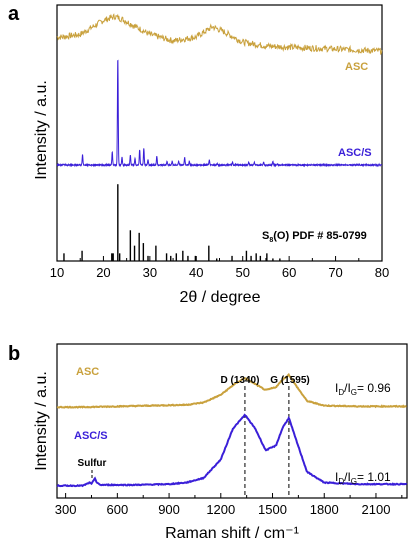 This screenshot has height=550, width=415. What do you see at coordinates (41, 421) in the screenshot?
I see `panel-b-y-axis-title: Intensity / a.u.` at bounding box center [41, 421].